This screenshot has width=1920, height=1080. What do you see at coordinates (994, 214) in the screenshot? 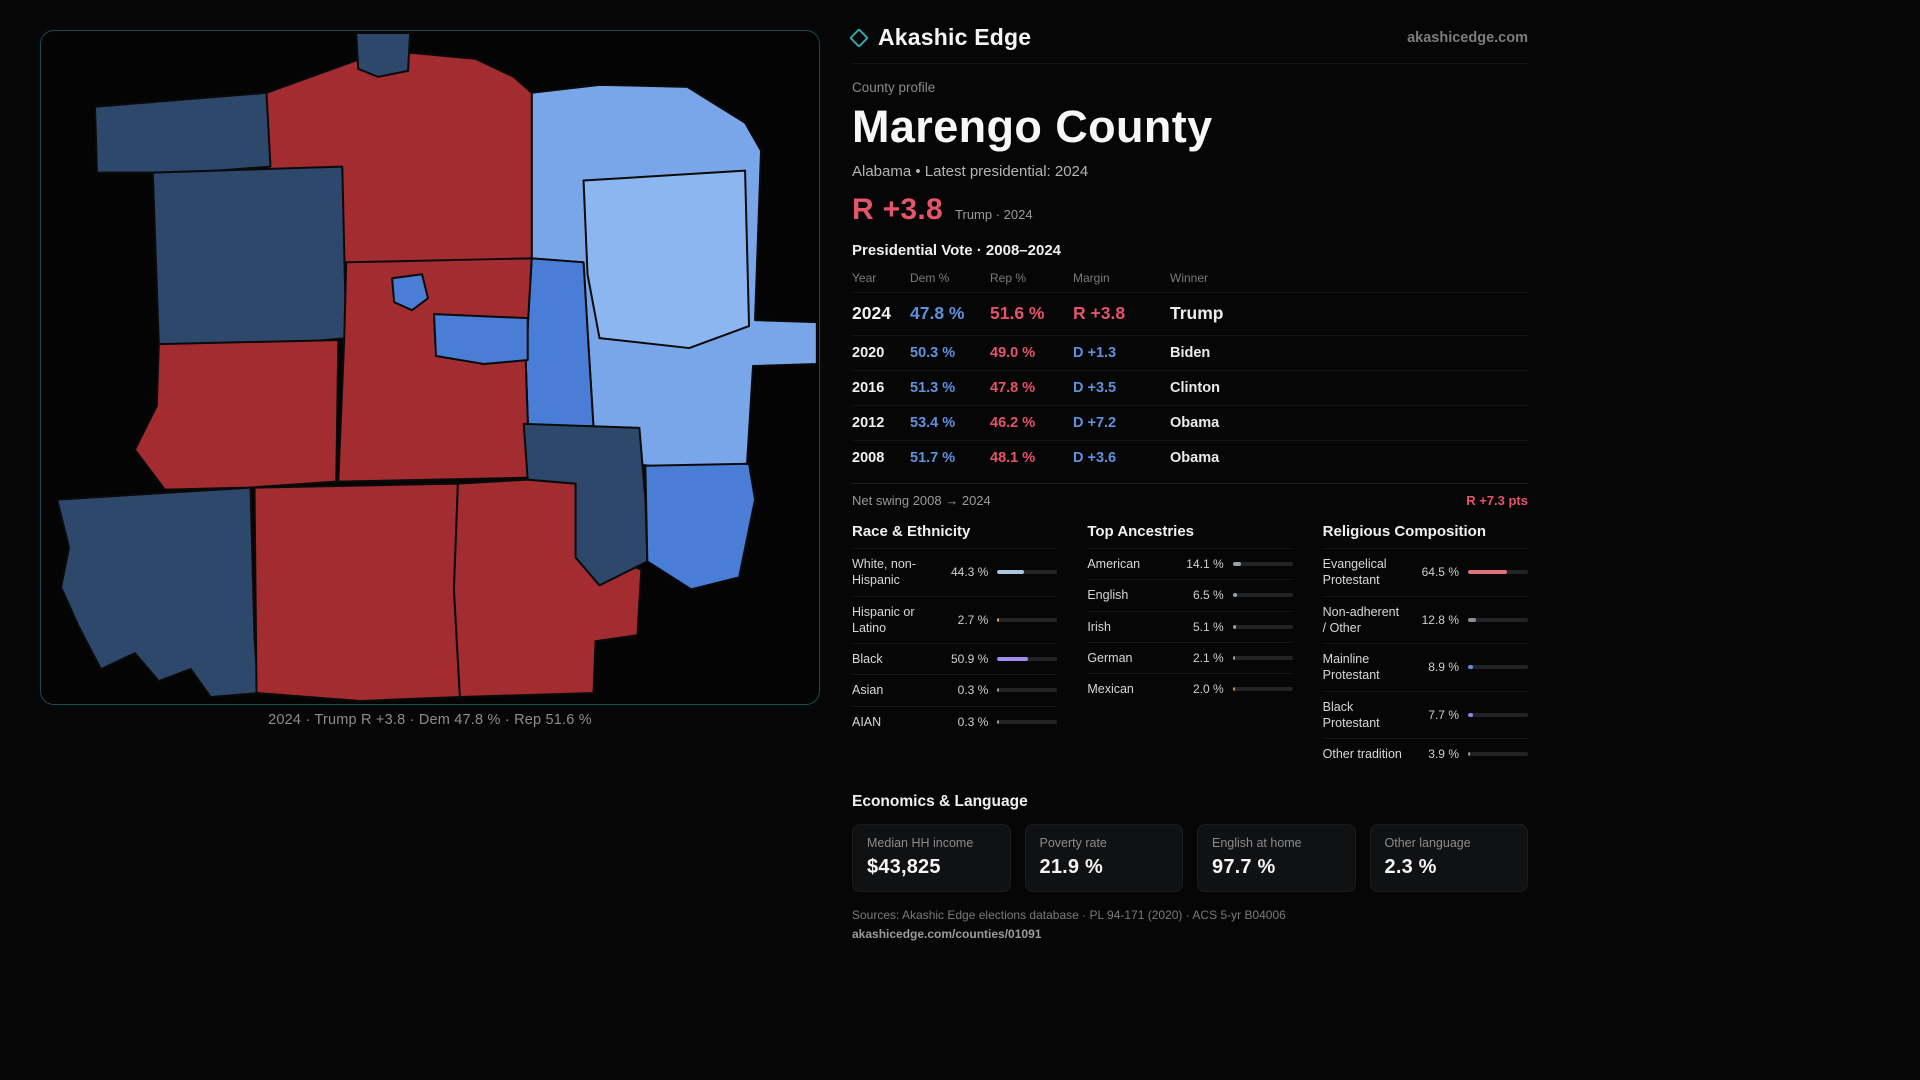
I see `headline-margin-context: Trump · 2024` at bounding box center [994, 214].